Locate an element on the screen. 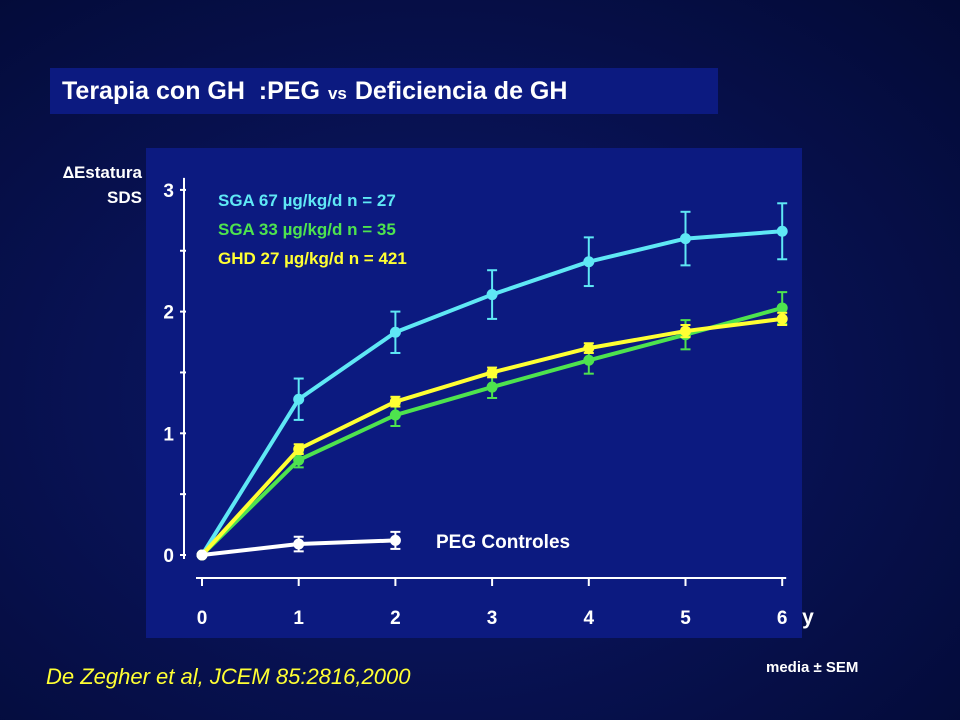 This screenshot has height=720, width=960. y-tick-label: 3 is located at coordinates (168, 191).